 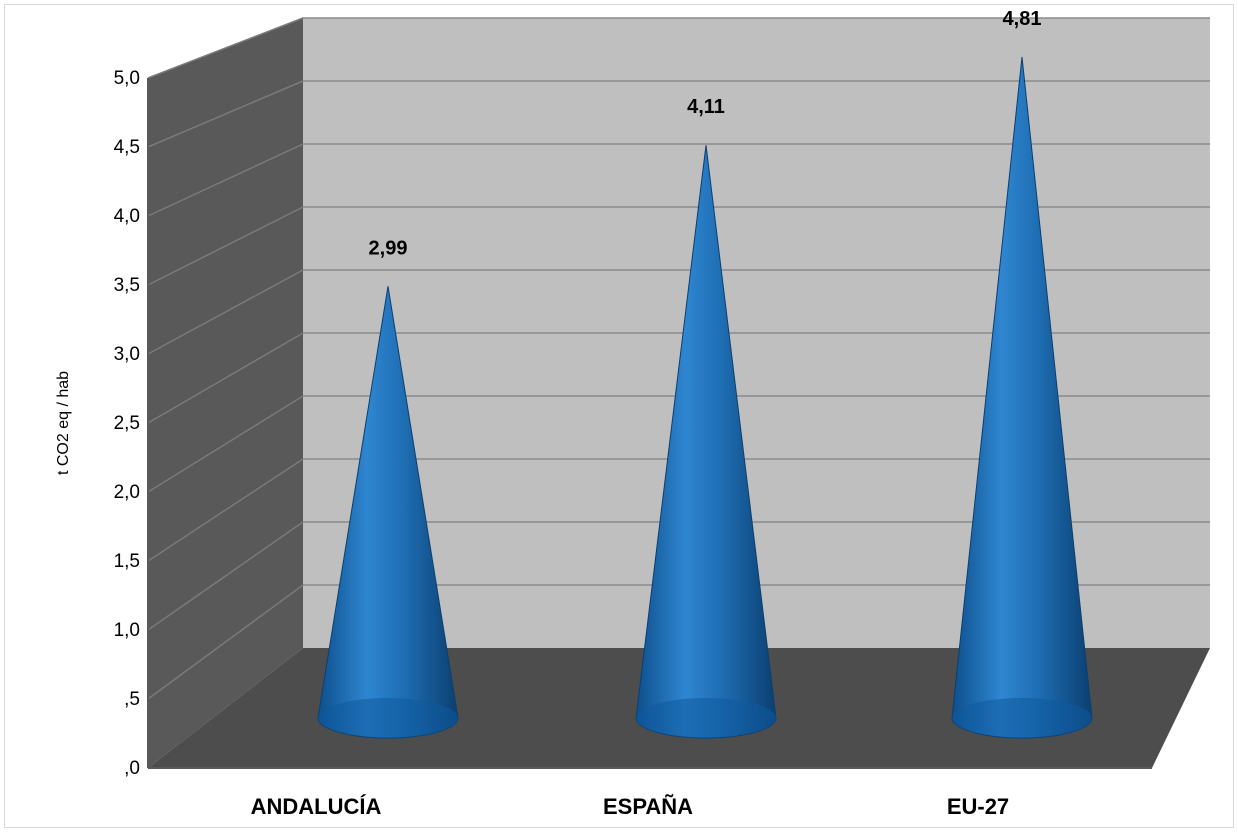 What do you see at coordinates (978, 806) in the screenshot?
I see `category-label: EU-27` at bounding box center [978, 806].